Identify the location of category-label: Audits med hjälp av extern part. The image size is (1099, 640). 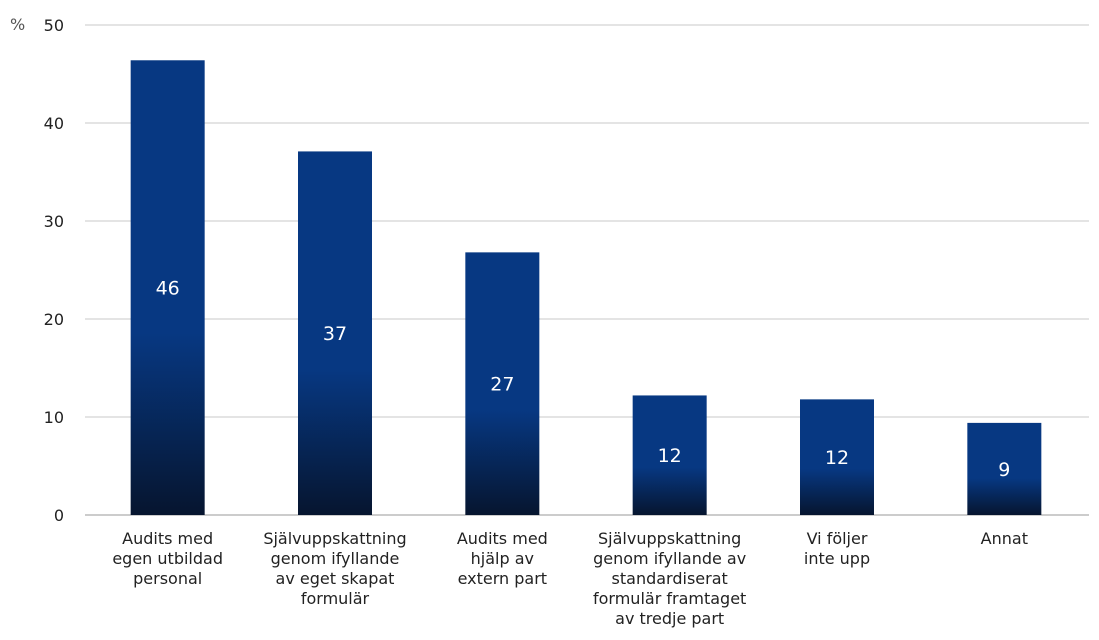
(502, 558).